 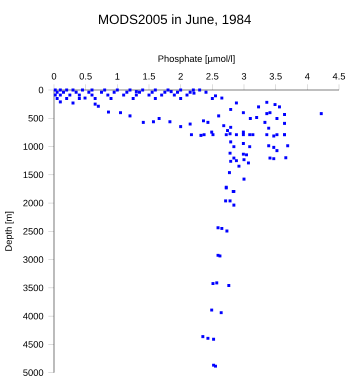 What do you see at coordinates (54, 76) in the screenshot?
I see `x-tick-label: 0` at bounding box center [54, 76].